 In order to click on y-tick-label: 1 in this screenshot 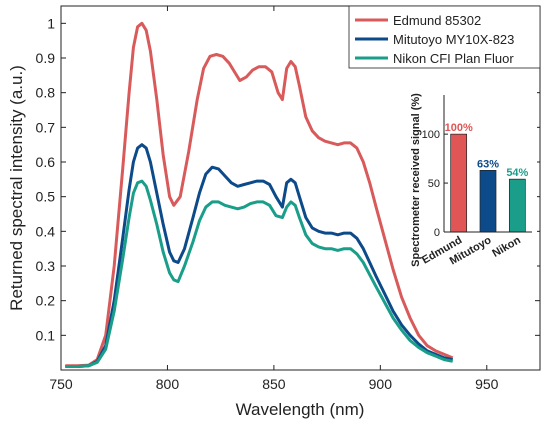, I will do `click(51, 23)`.